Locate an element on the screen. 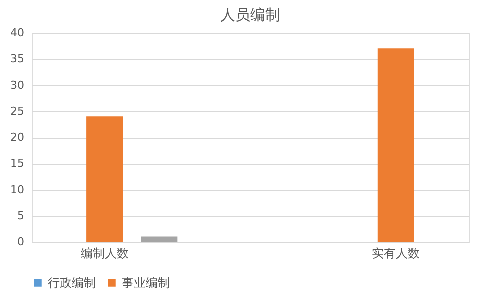  y-tick-label: 20 is located at coordinates (17, 137).